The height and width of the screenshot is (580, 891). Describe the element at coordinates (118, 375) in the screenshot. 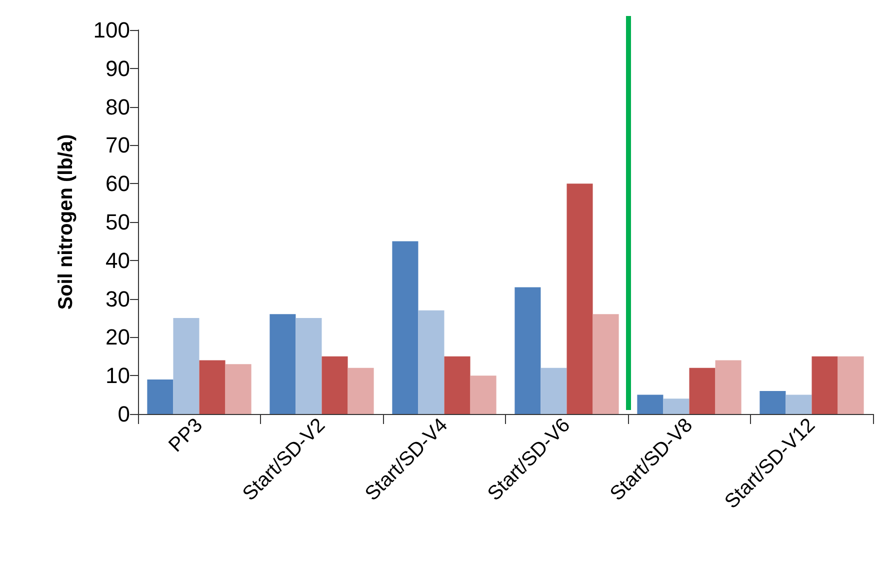

I see `y-tick-label: 10` at that location.